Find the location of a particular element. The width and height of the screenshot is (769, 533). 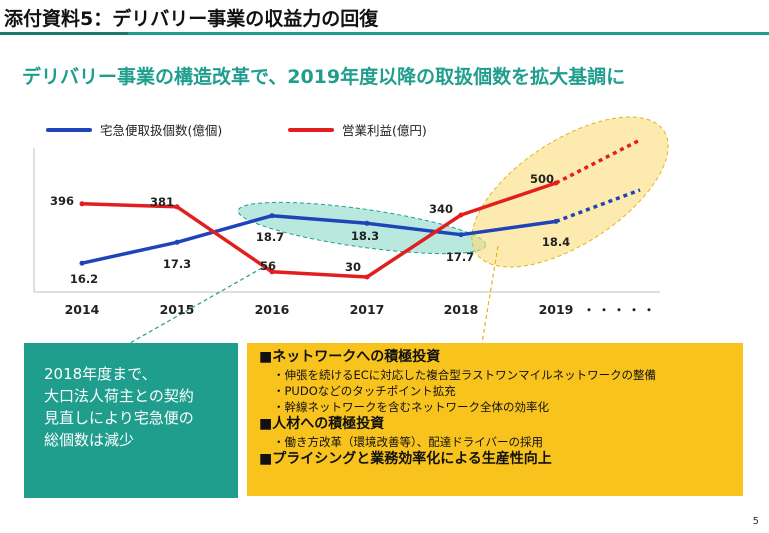

x-tick-label: 2016 is located at coordinates (272, 309).